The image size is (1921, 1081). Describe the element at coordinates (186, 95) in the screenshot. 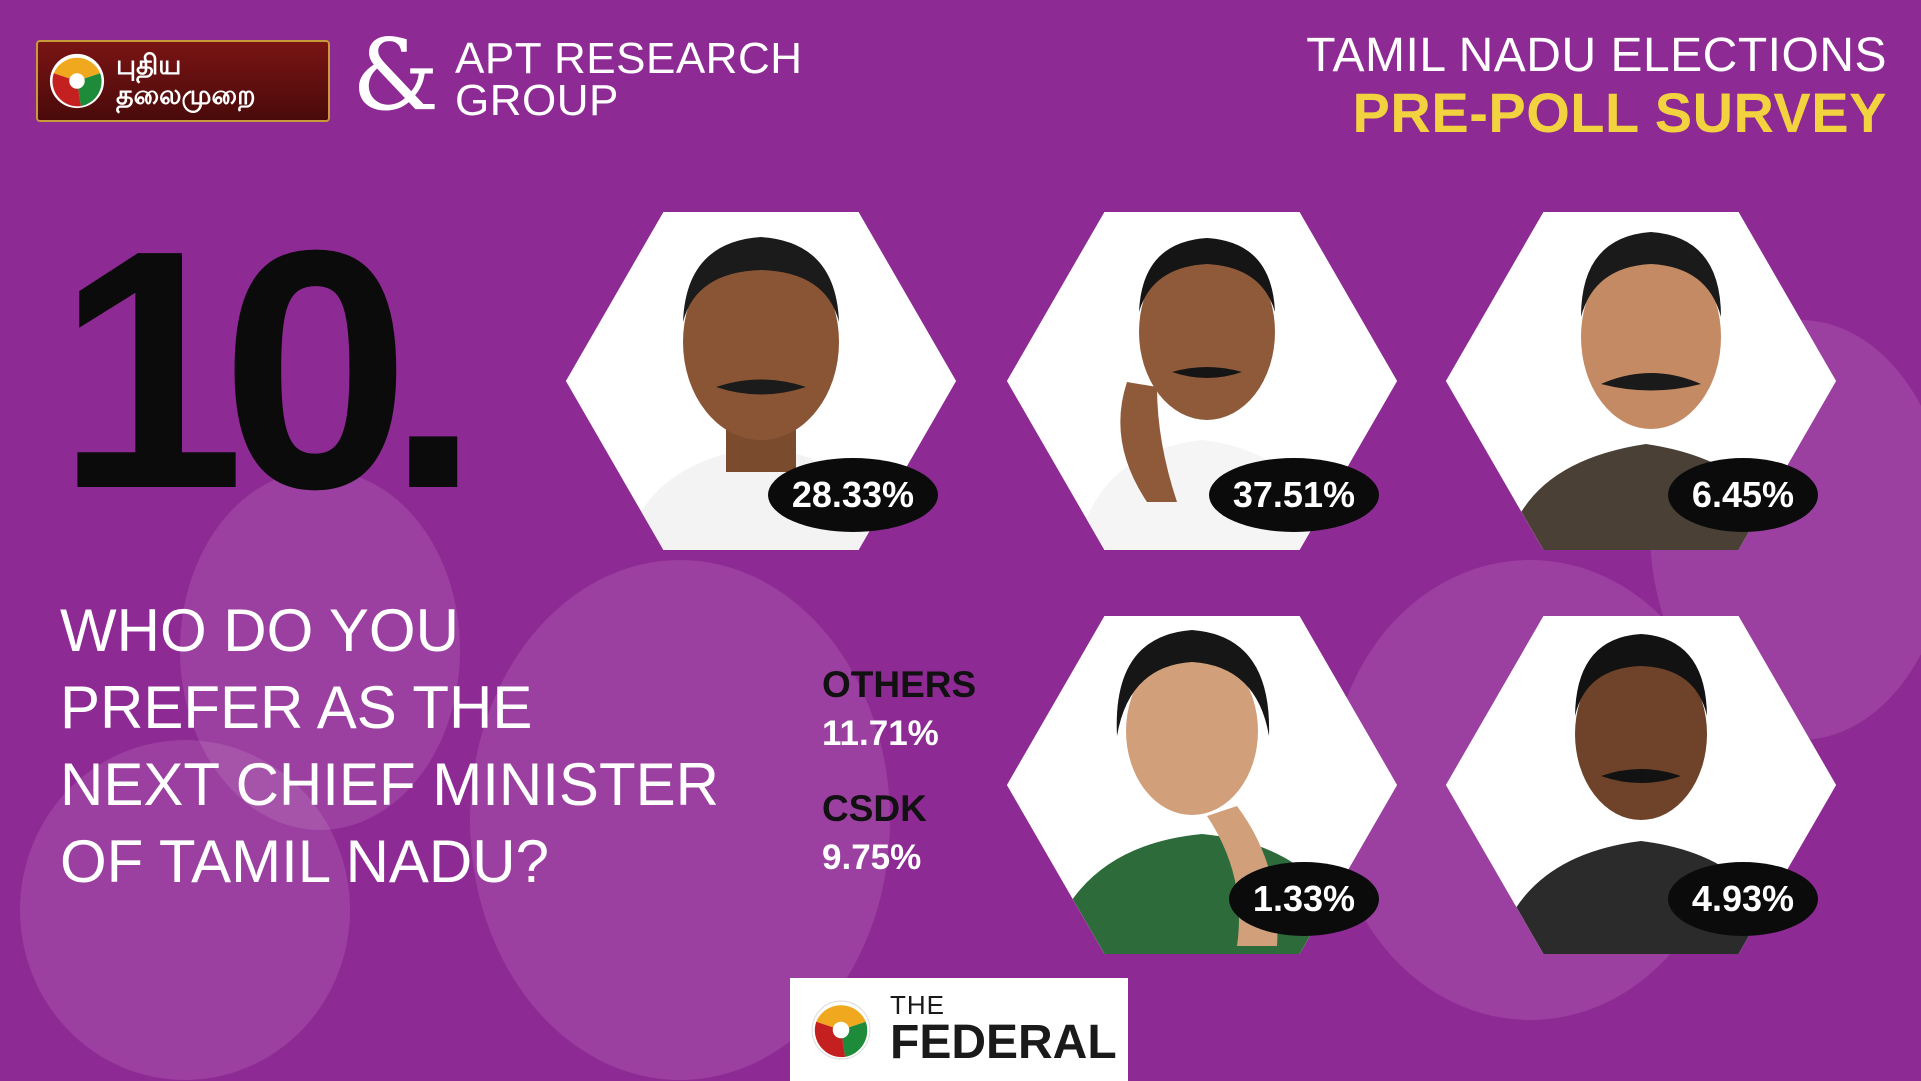

I see `channel-logo-line2: தலைமுறை` at that location.